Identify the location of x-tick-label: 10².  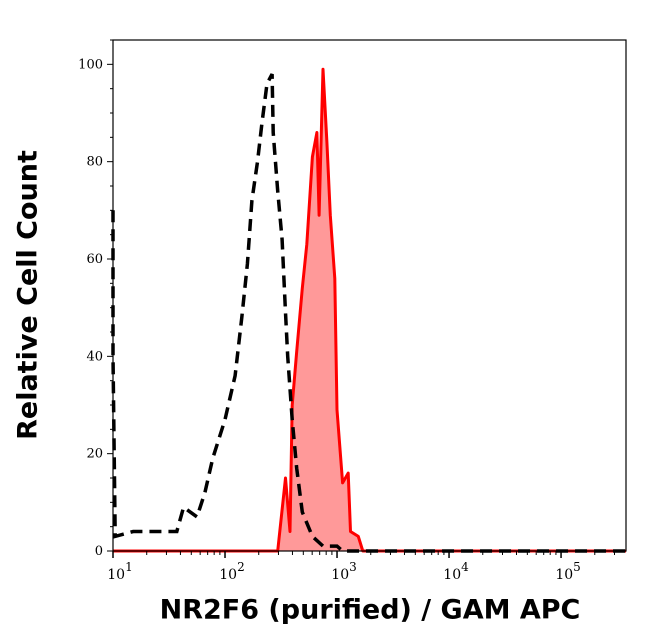
(231, 571).